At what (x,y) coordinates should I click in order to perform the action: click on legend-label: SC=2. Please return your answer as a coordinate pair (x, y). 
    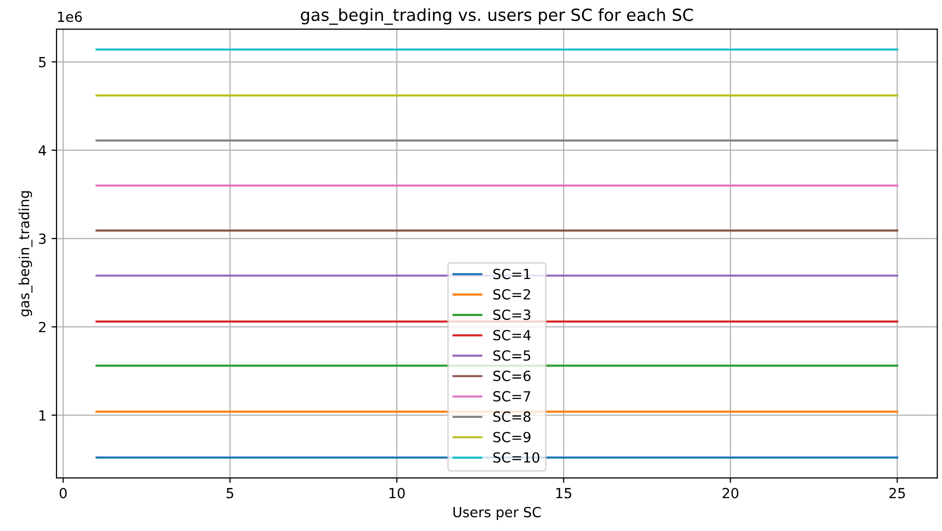
    Looking at the image, I should click on (511, 294).